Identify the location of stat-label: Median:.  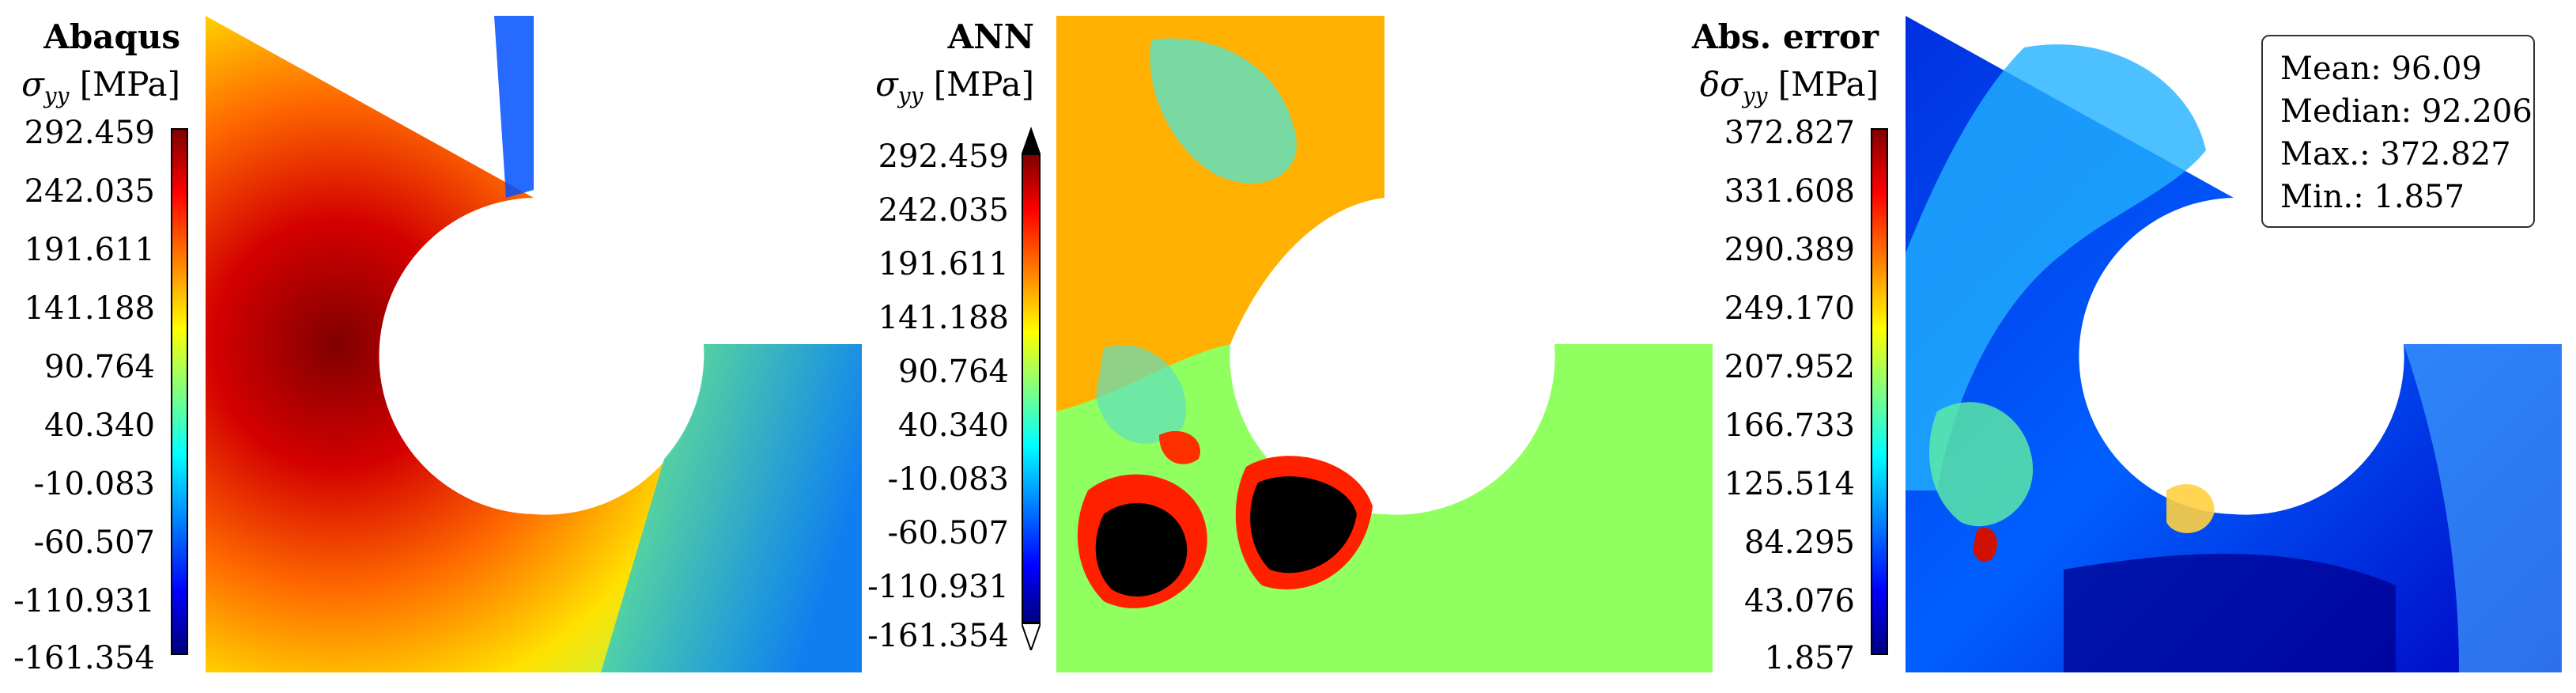
(2346, 112).